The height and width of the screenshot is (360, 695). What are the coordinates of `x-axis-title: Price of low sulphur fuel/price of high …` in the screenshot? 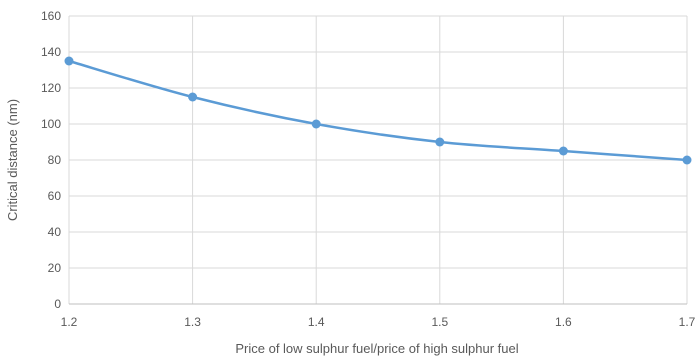 It's located at (376, 348).